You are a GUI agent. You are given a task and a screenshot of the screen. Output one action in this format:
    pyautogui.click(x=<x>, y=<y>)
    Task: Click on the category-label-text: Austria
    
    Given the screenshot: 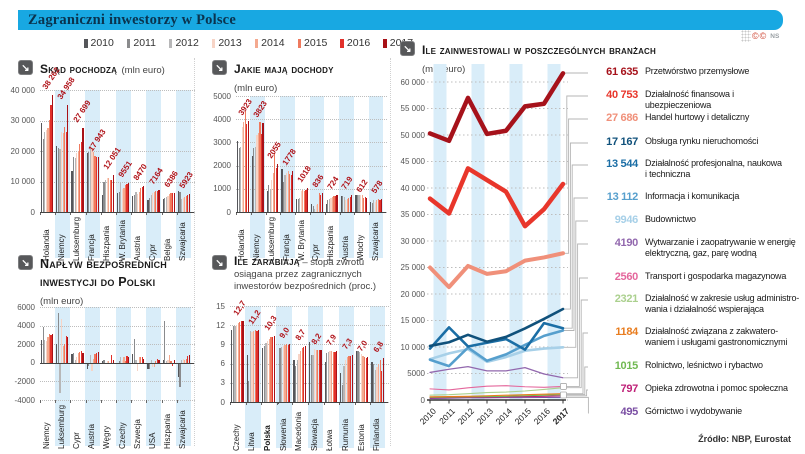 What is the action you would take?
    pyautogui.click(x=92, y=436)
    